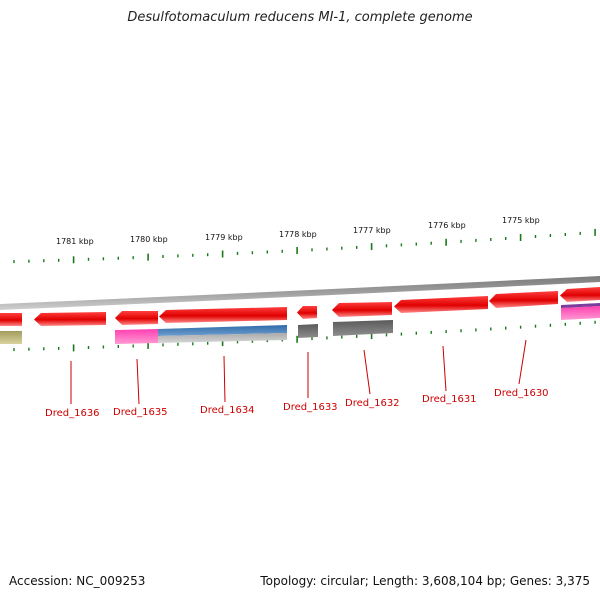 The image size is (600, 600). Describe the element at coordinates (222, 330) in the screenshot. I see `feature-bar-blue` at that location.